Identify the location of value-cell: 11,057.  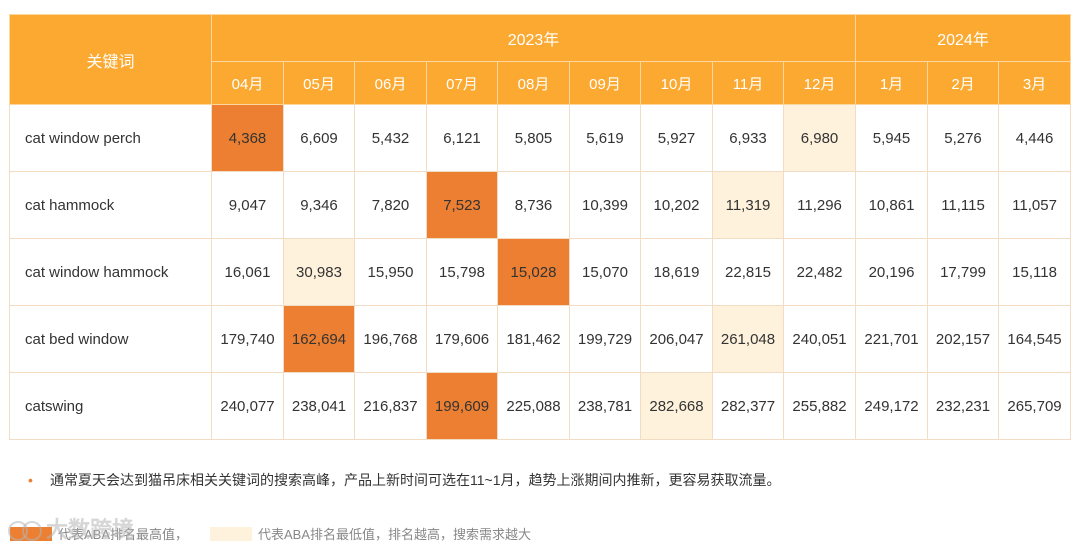
(1035, 205).